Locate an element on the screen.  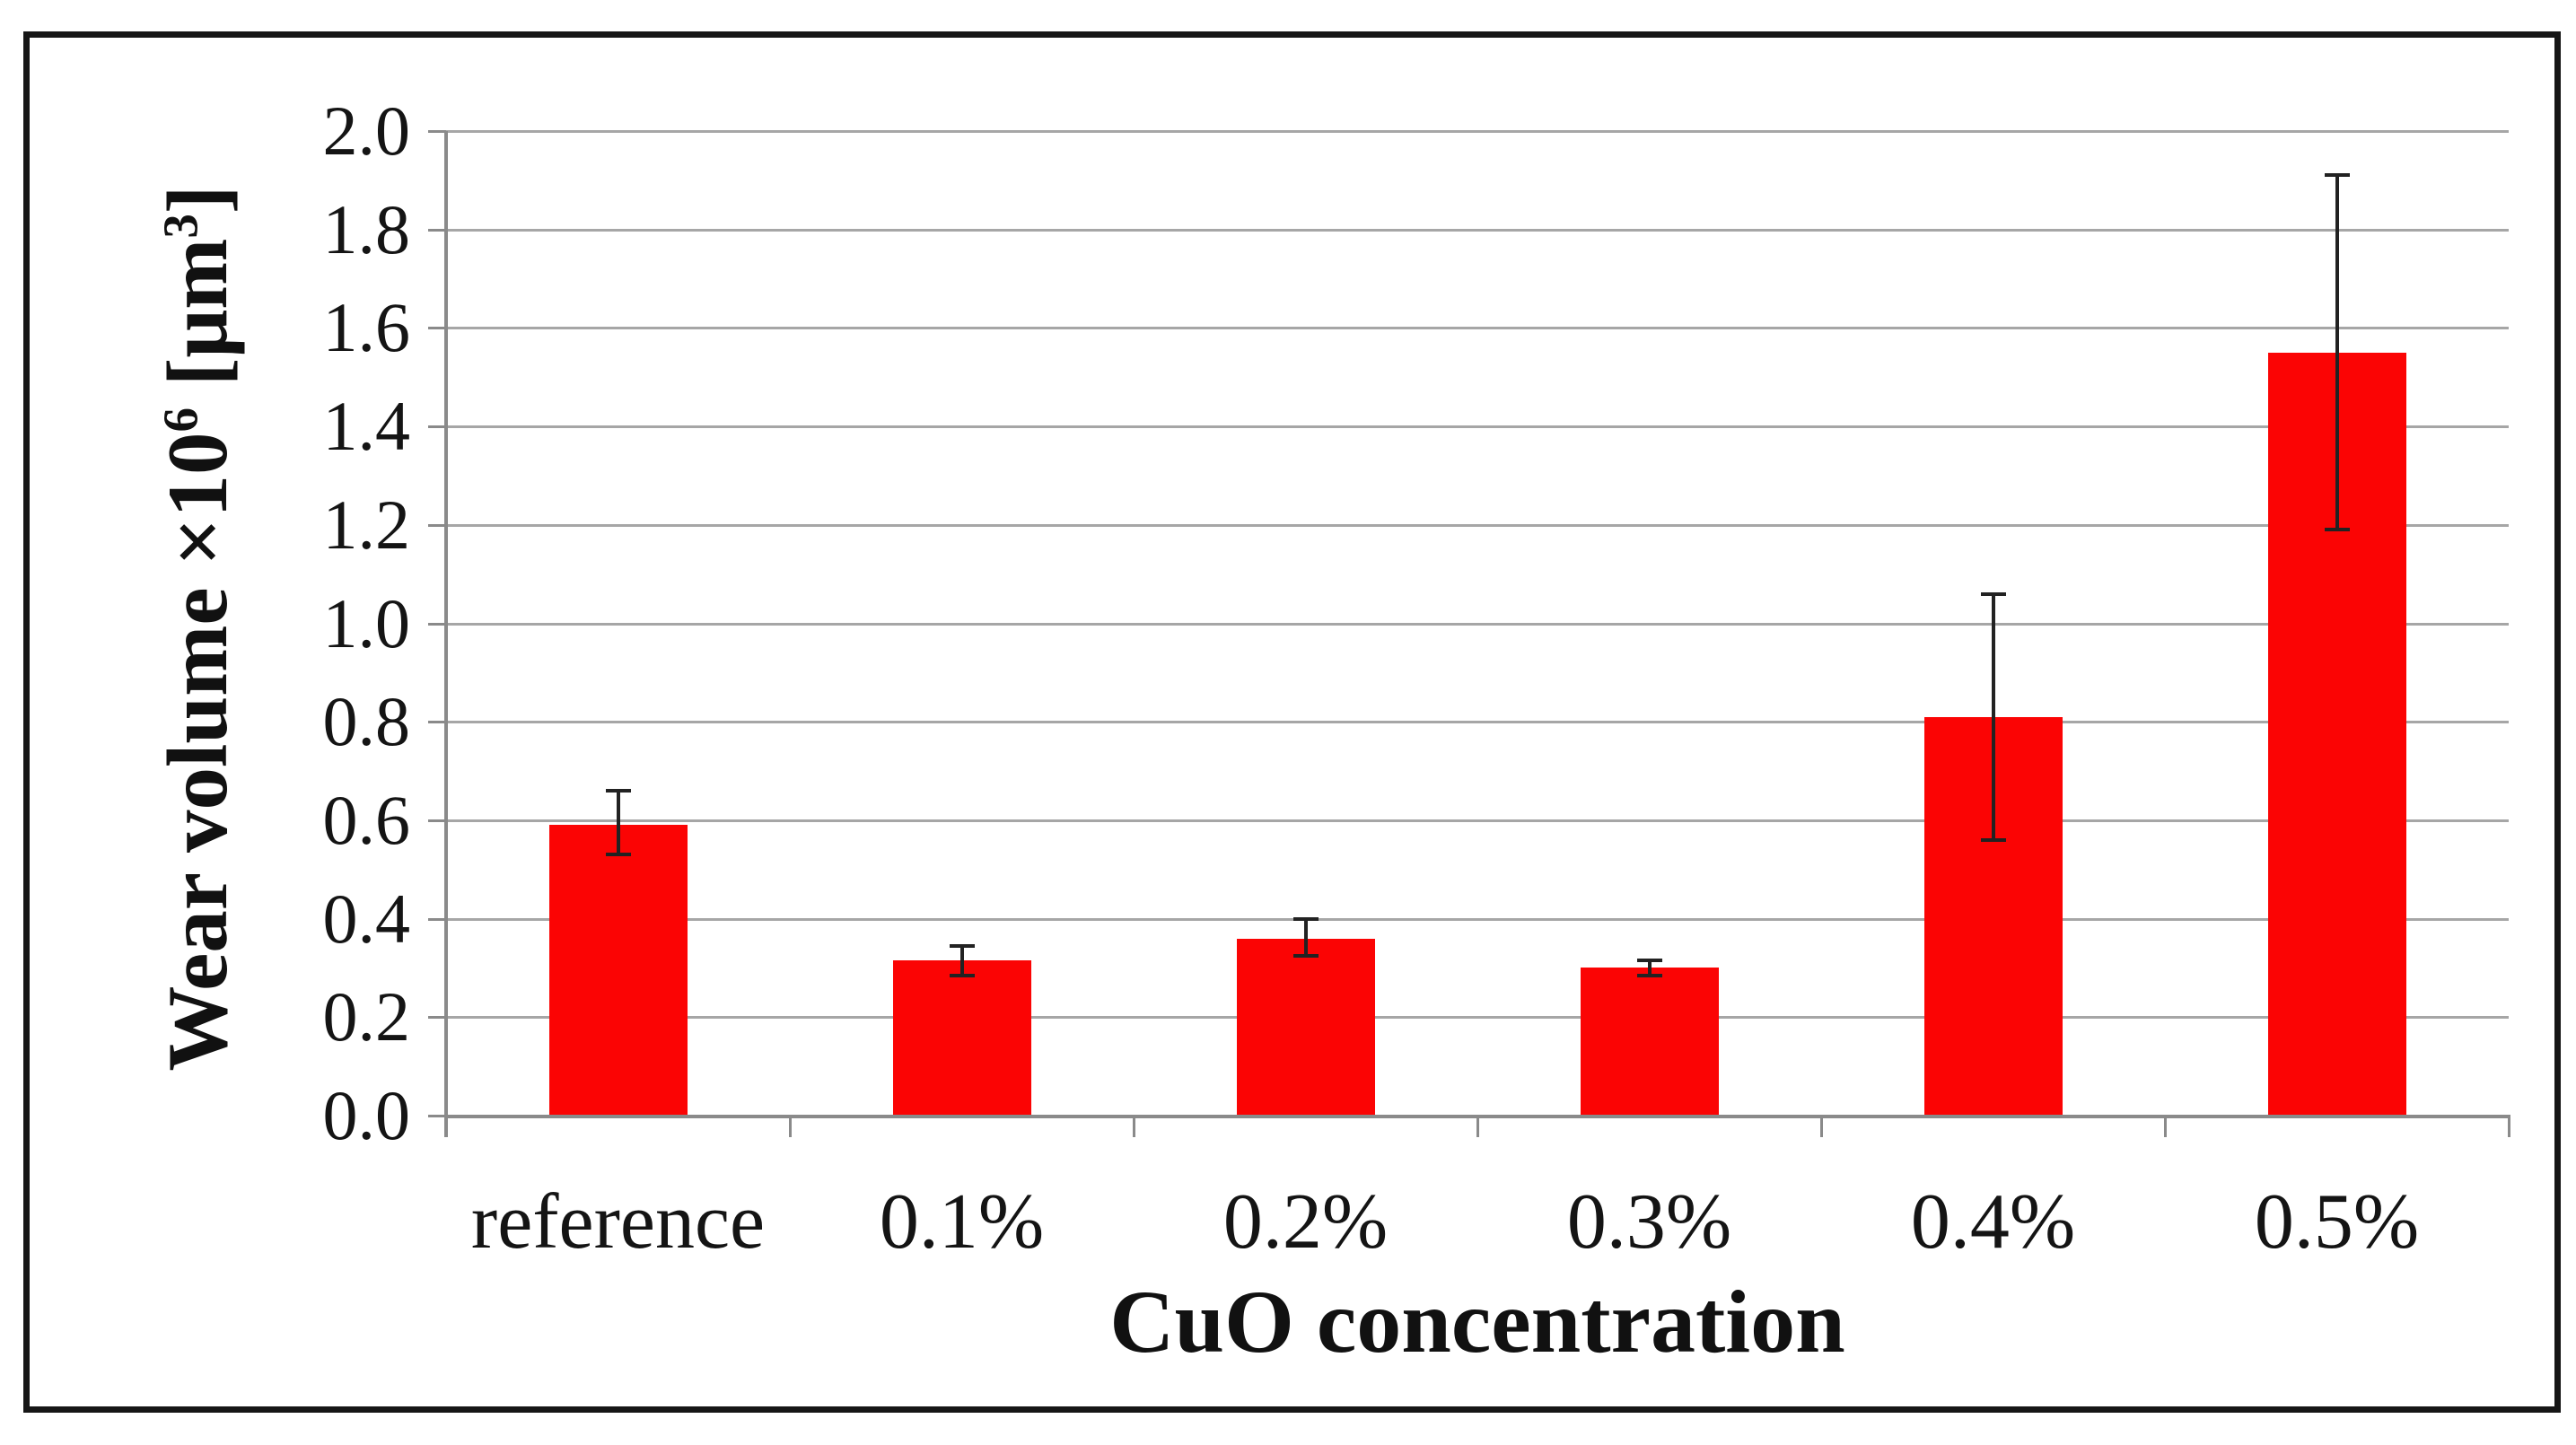
y-tick-label: 1.0 is located at coordinates (366, 622).